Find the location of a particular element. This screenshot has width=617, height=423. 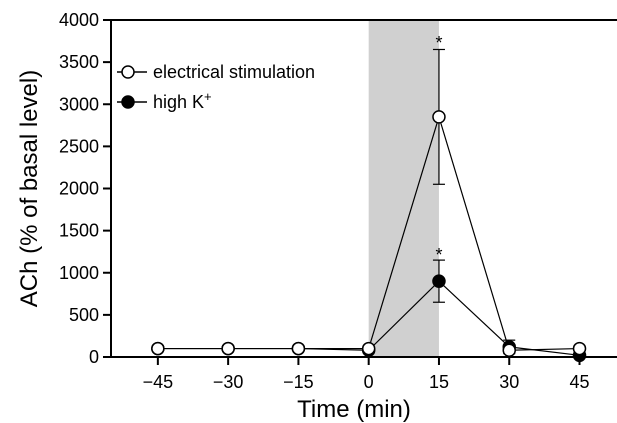

y-tick-label: 0 is located at coordinates (94, 357).